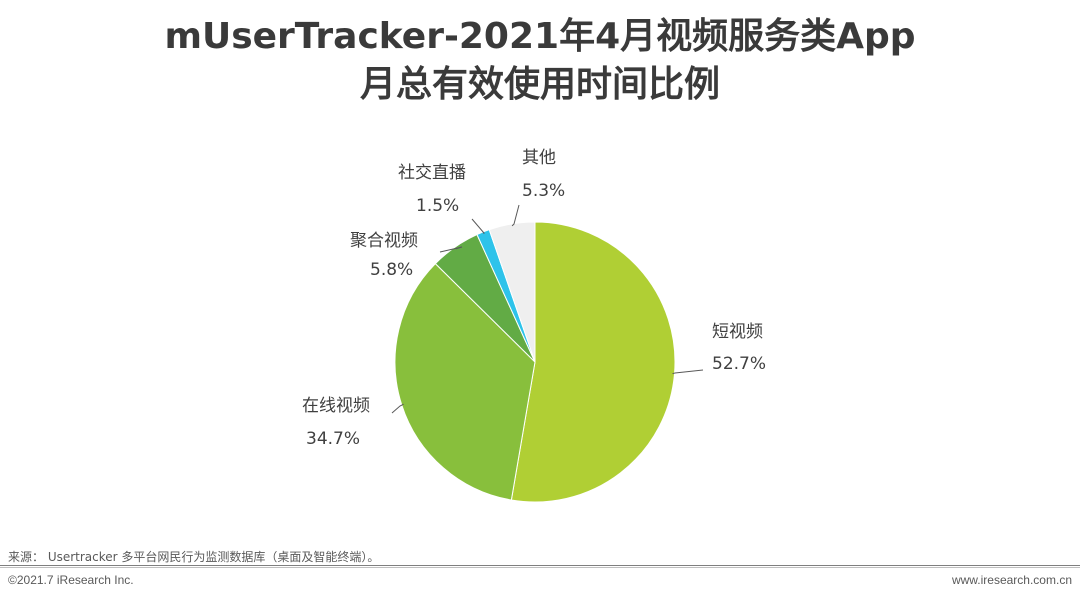 This screenshot has width=1080, height=600. Describe the element at coordinates (384, 241) in the screenshot. I see `slice-label-3: 聚合视频` at that location.